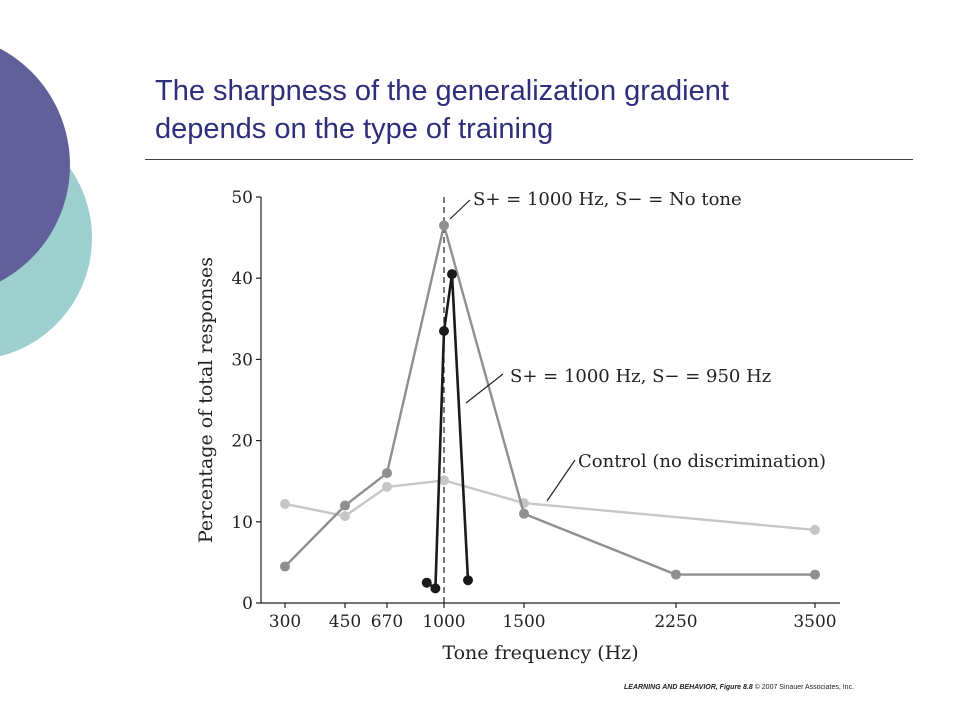 This screenshot has height=720, width=960. What do you see at coordinates (523, 622) in the screenshot?
I see `x-tick-label: 1500` at bounding box center [523, 622].